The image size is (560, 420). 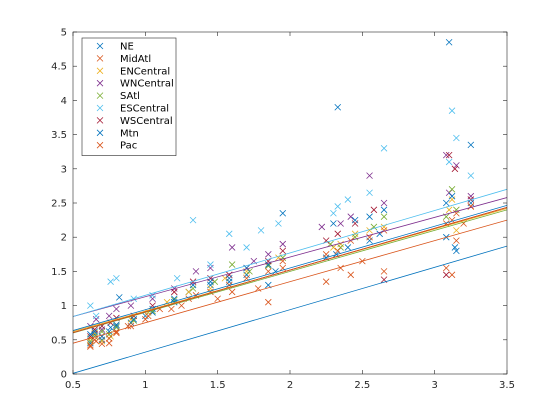 What do you see at coordinates (64, 33) in the screenshot?
I see `y-tick-label: 5` at bounding box center [64, 33].